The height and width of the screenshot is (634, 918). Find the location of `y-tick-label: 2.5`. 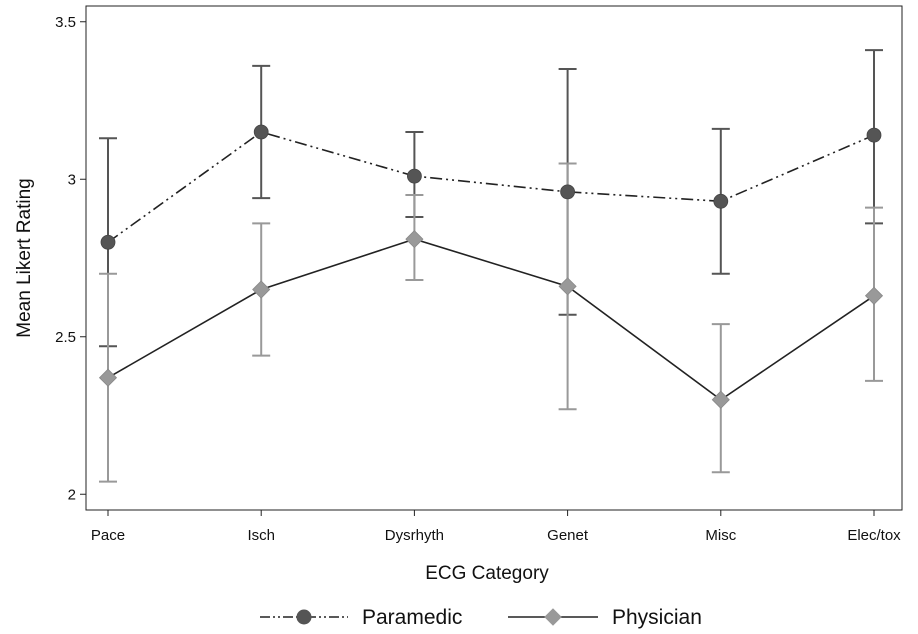

y-tick-label: 2.5 is located at coordinates (65, 337).